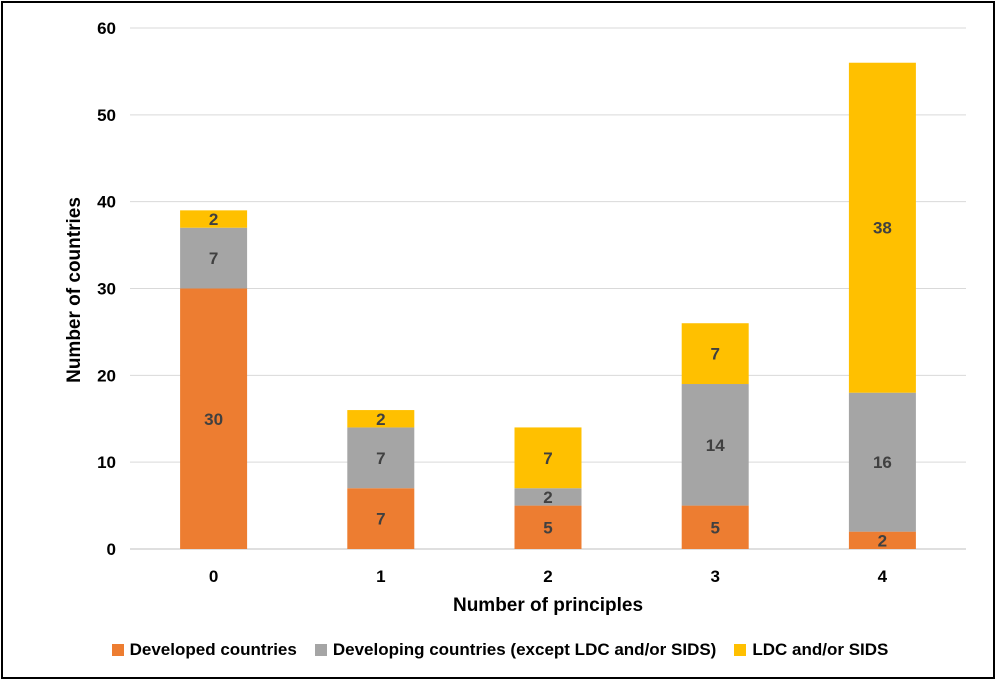 The height and width of the screenshot is (683, 1000). I want to click on legend-item-developed: Developed countries, so click(204, 650).